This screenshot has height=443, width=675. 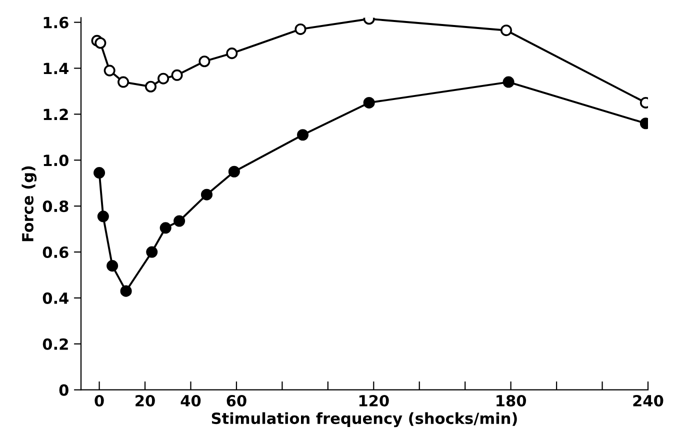 I want to click on x-tick-label: 0, so click(x=99, y=400).